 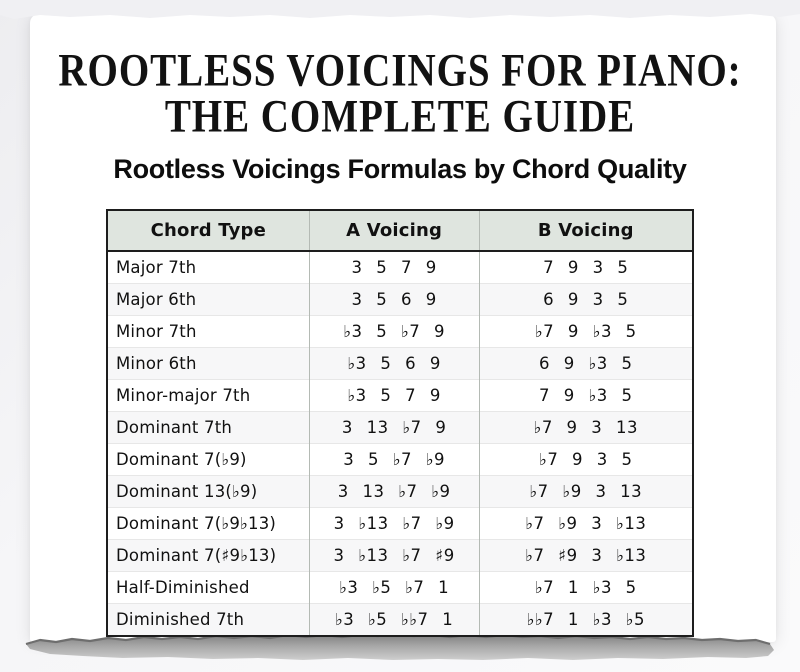 What do you see at coordinates (208, 427) in the screenshot?
I see `chord-type-cell: Dominant 7th` at bounding box center [208, 427].